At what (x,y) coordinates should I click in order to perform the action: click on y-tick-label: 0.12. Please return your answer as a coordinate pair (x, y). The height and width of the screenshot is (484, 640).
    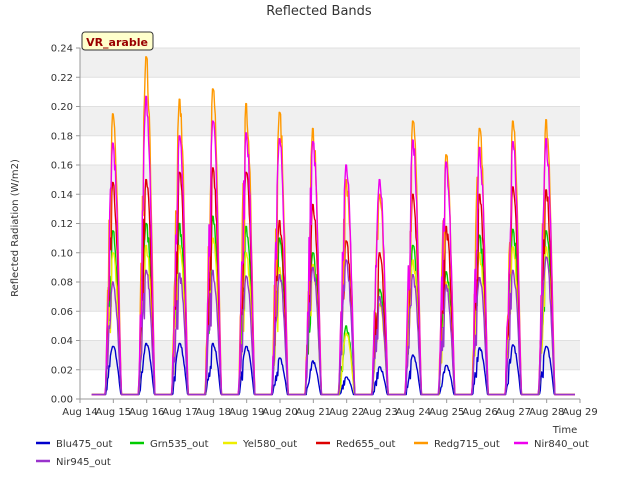
    Looking at the image, I should click on (62, 224).